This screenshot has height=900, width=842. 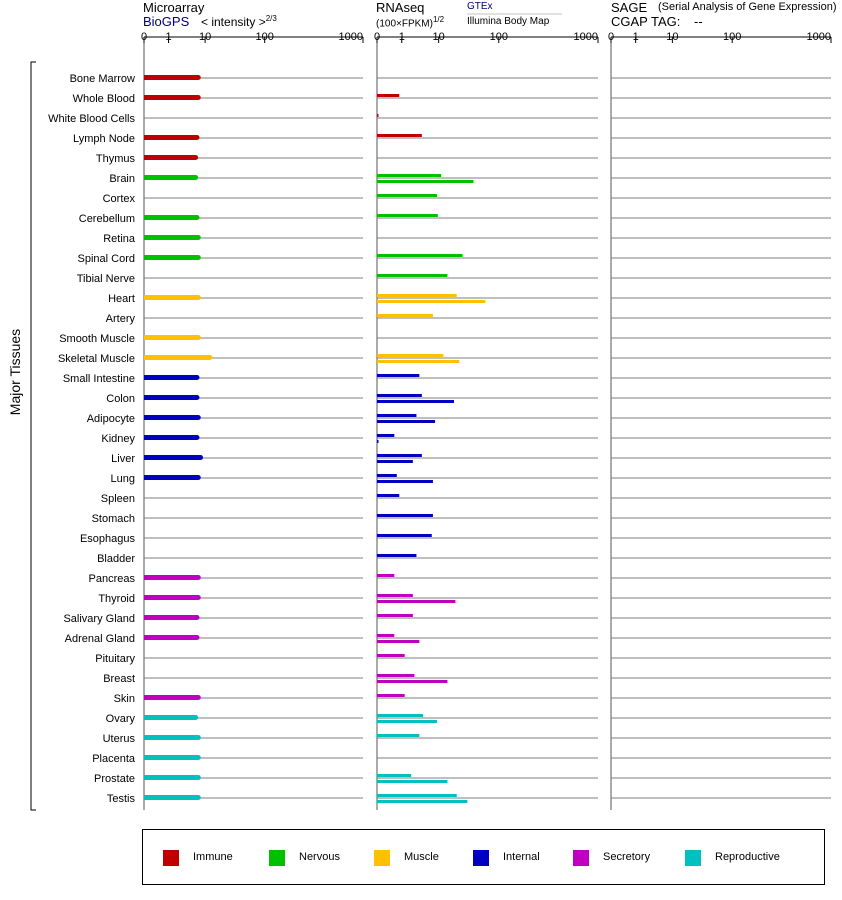 What do you see at coordinates (106, 279) in the screenshot?
I see `category-label: Tibial Nerve` at bounding box center [106, 279].